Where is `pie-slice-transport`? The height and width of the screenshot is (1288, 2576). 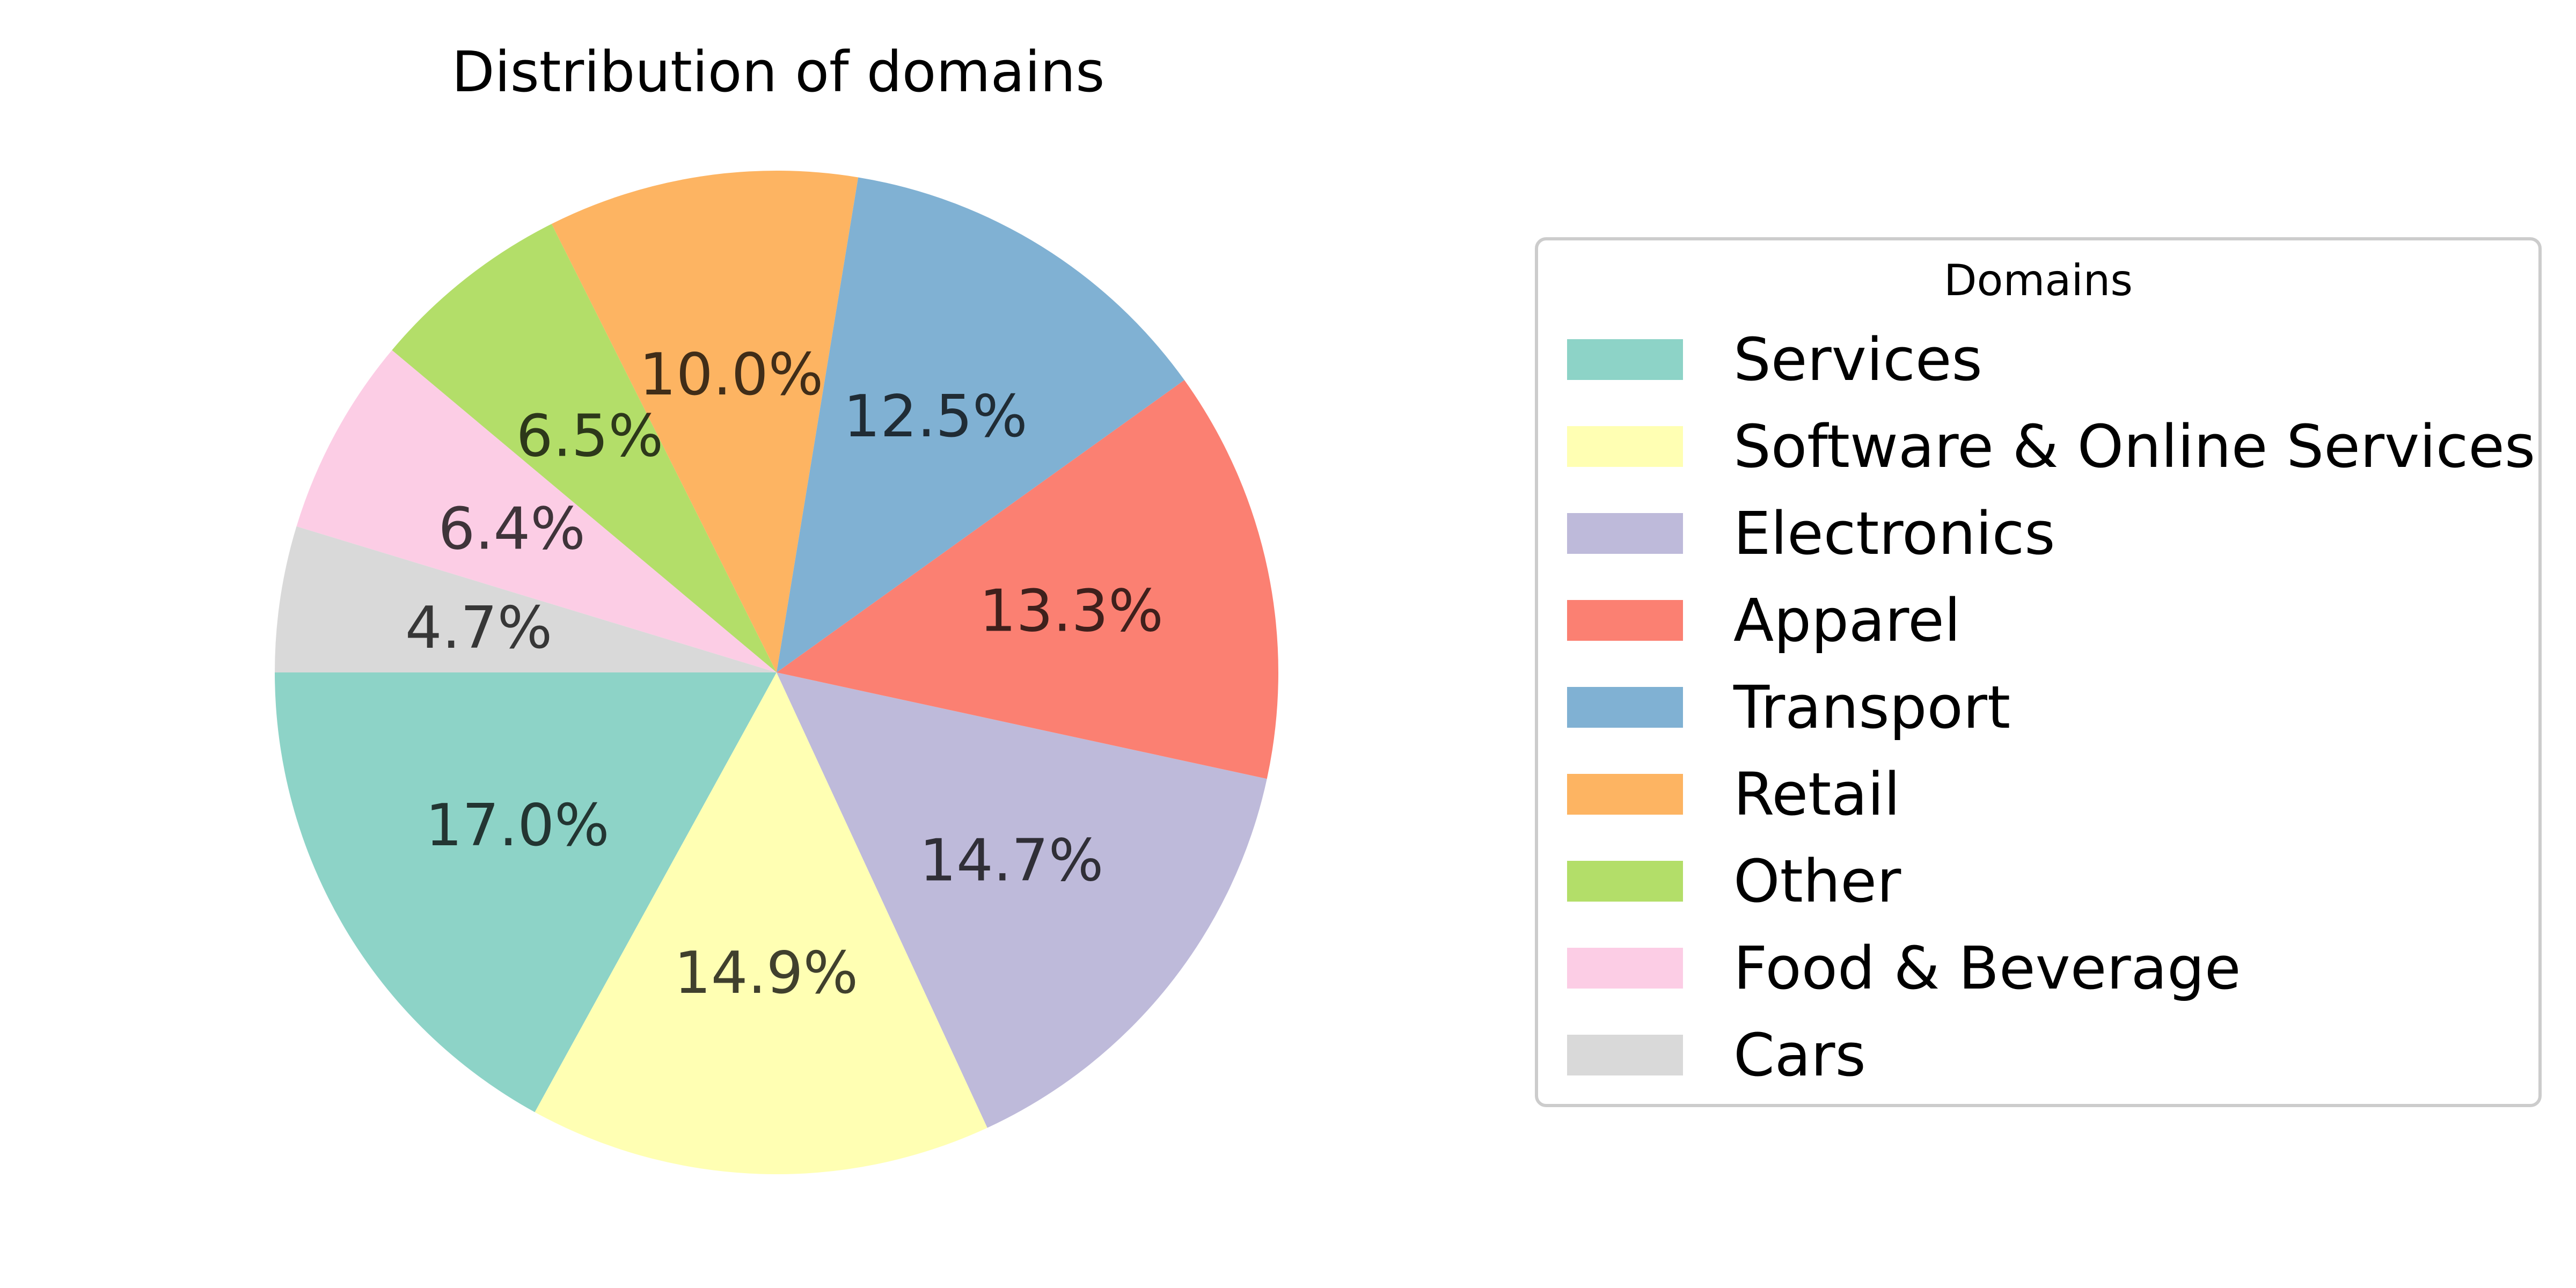
pie-slice-transport is located at coordinates (980, 425).